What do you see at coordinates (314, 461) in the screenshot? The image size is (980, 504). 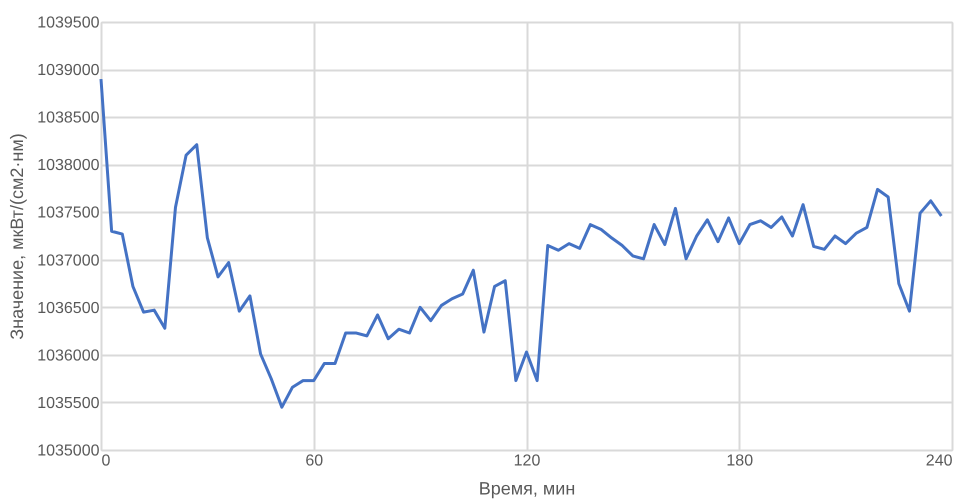 I see `x-tick-label: 60` at bounding box center [314, 461].